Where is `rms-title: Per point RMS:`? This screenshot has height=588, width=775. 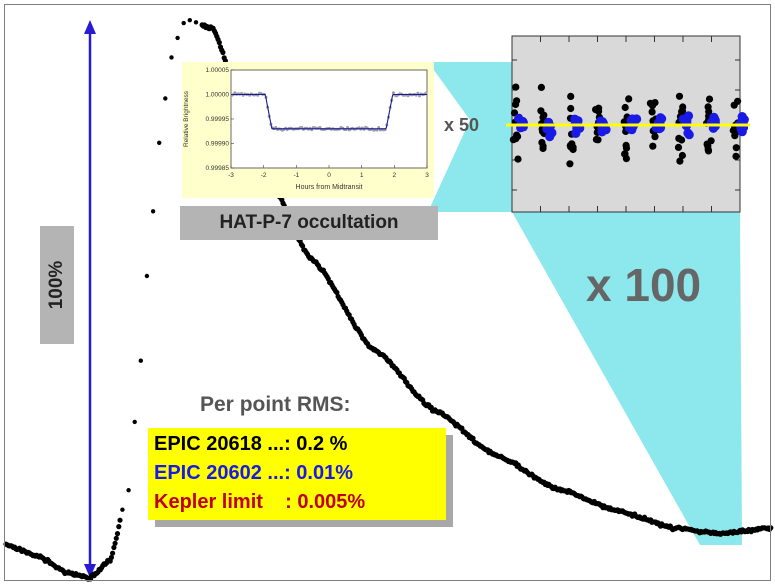 rms-title: Per point RMS: is located at coordinates (275, 404).